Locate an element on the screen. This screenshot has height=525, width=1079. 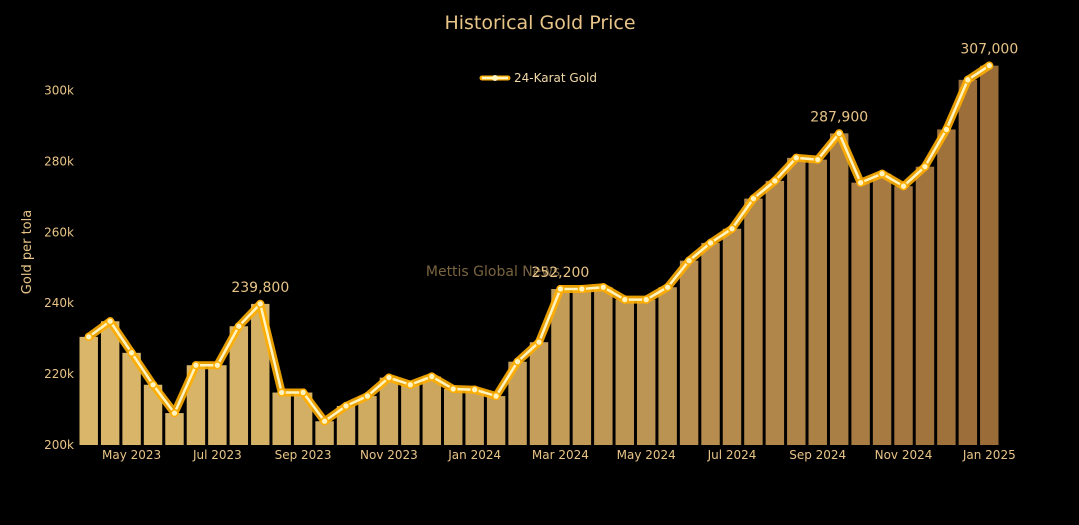
x-tick-label: Nov 2024 is located at coordinates (904, 455).